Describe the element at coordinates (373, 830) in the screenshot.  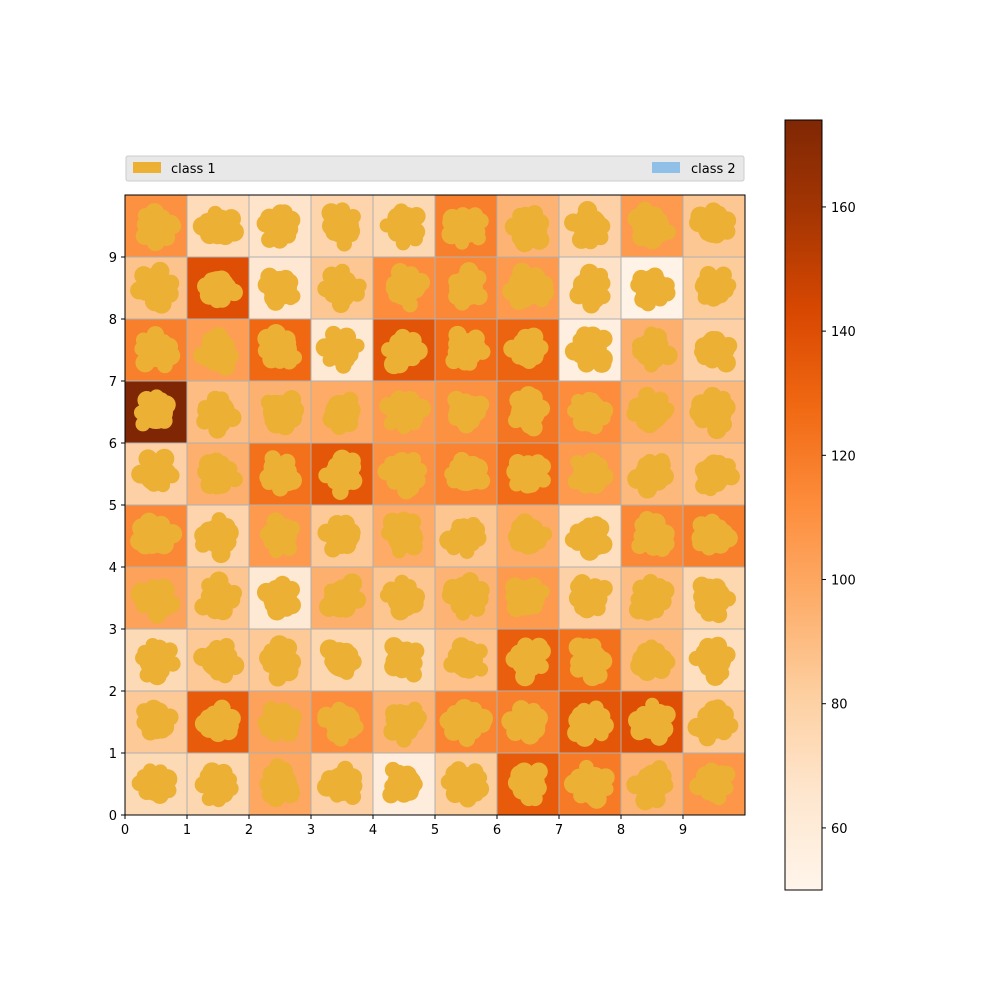
I see `x-tick-label: 4` at that location.